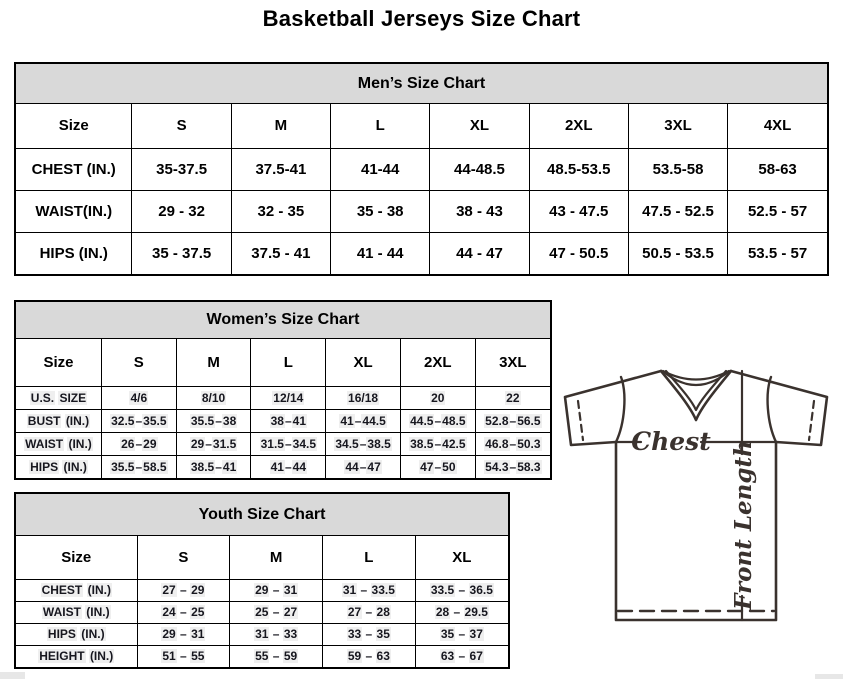 This screenshot has height=679, width=843. What do you see at coordinates (288, 397) in the screenshot?
I see `womens-value-cell: 12/14` at bounding box center [288, 397].